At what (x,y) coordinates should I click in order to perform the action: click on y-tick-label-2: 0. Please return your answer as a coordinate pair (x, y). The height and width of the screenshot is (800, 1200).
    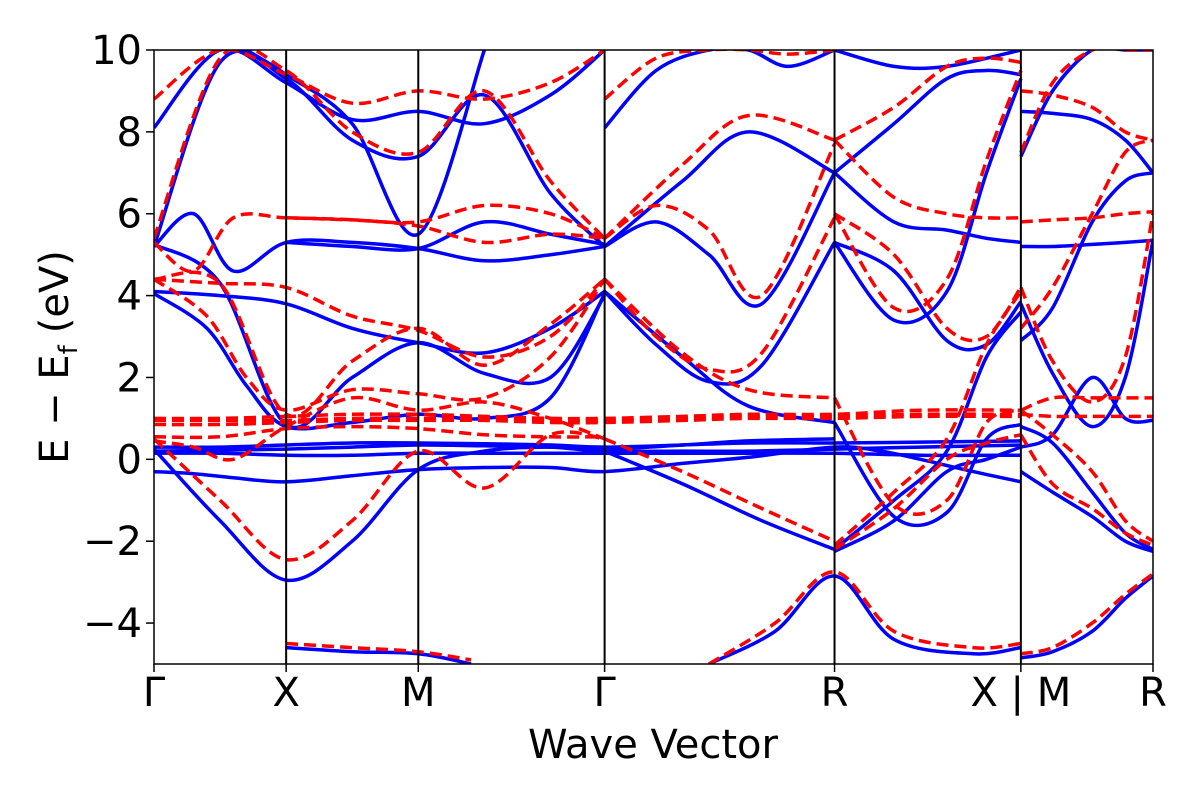
    Looking at the image, I should click on (129, 460).